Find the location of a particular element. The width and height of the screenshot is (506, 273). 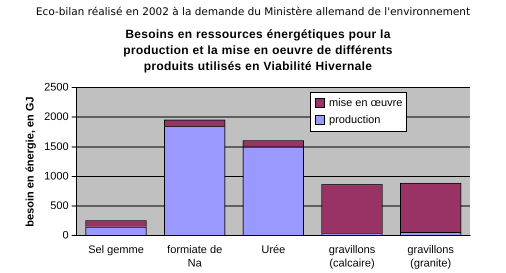

y-tick-label: 1500 is located at coordinates (56, 146).